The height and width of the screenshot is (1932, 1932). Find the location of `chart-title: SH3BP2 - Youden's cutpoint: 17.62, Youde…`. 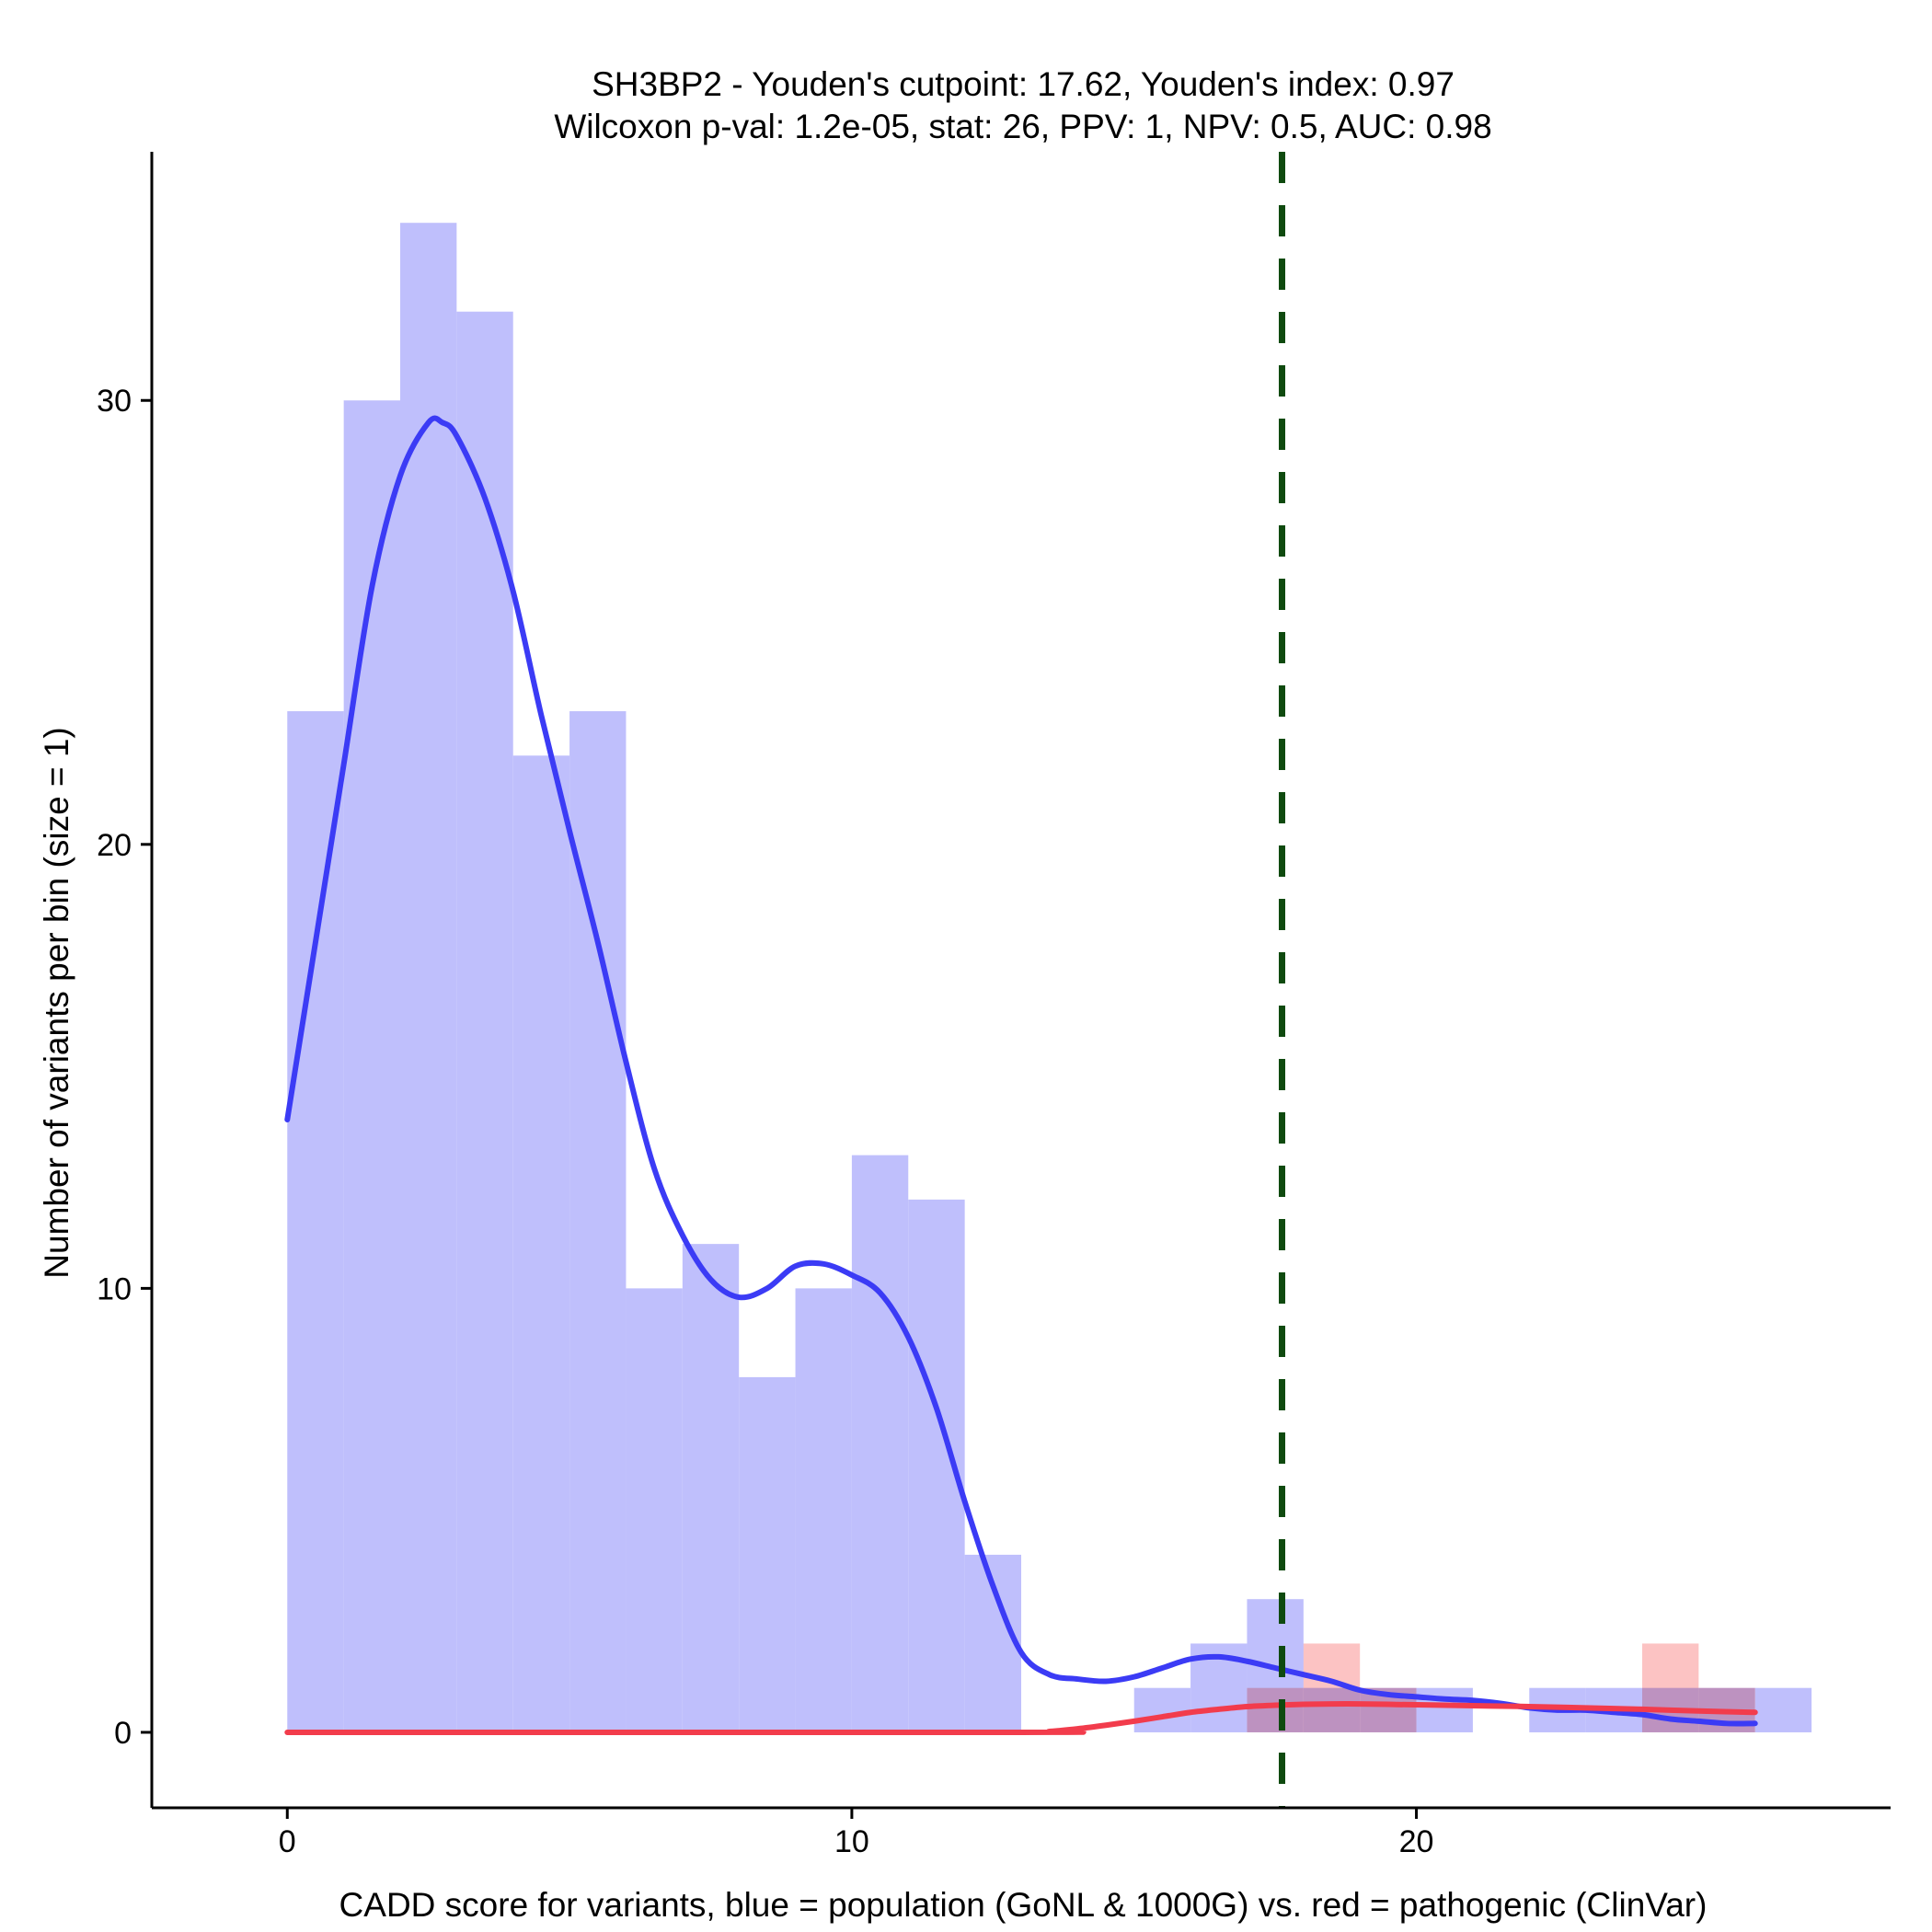

chart-title: SH3BP2 - Youden's cutpoint: 17.62, Youde… is located at coordinates (1023, 84).